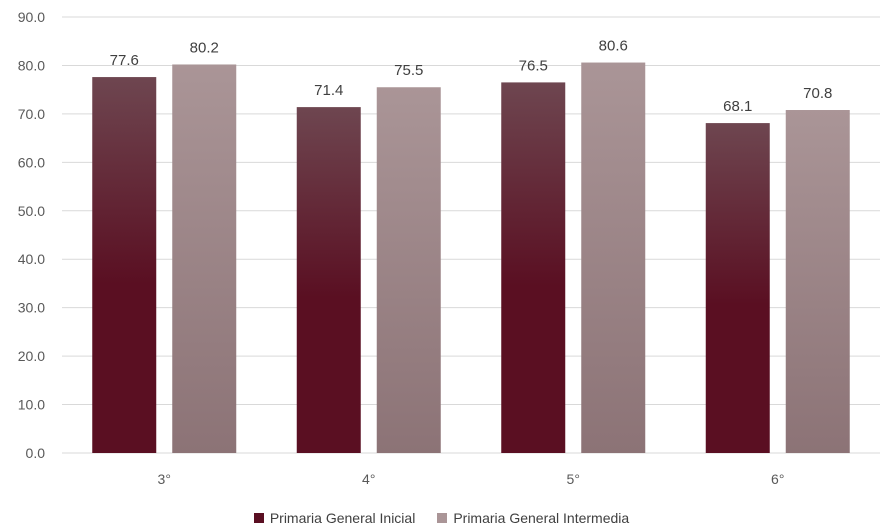 The width and height of the screenshot is (883, 529). I want to click on legend-item-series-1: Primaria General Intermedia, so click(533, 518).